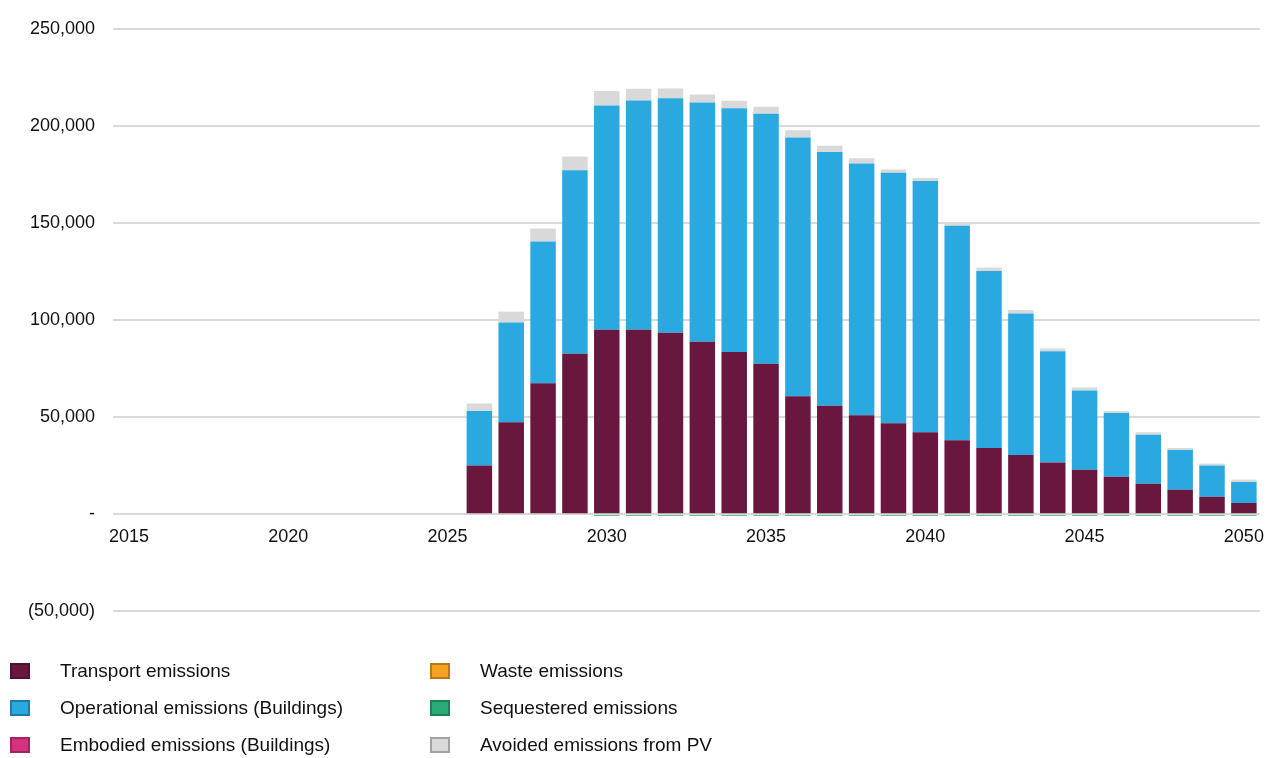  What do you see at coordinates (579, 707) in the screenshot?
I see `legend-label: Sequestered emissions` at bounding box center [579, 707].